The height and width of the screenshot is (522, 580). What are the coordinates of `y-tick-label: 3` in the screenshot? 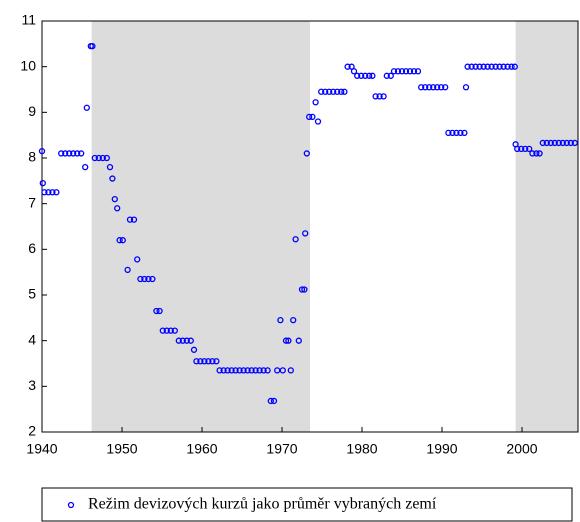 It's located at (32, 385).